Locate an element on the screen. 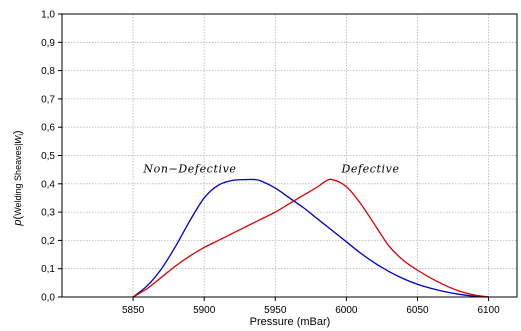 Image resolution: width=521 pixels, height=331 pixels. y-label-prefix: p is located at coordinates (18, 222).